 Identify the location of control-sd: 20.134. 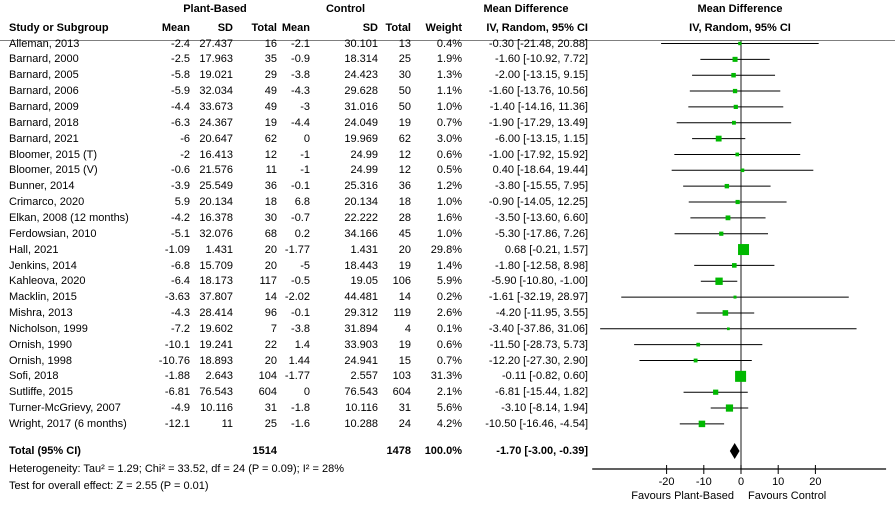
(361, 202).